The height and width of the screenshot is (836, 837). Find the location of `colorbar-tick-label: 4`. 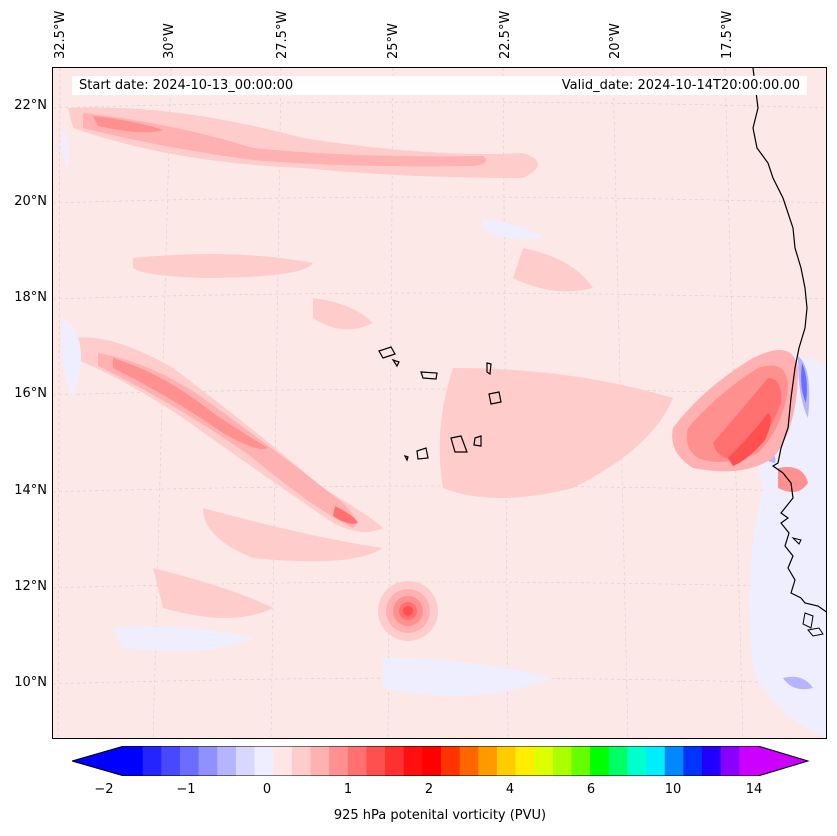

colorbar-tick-label: 4 is located at coordinates (510, 789).